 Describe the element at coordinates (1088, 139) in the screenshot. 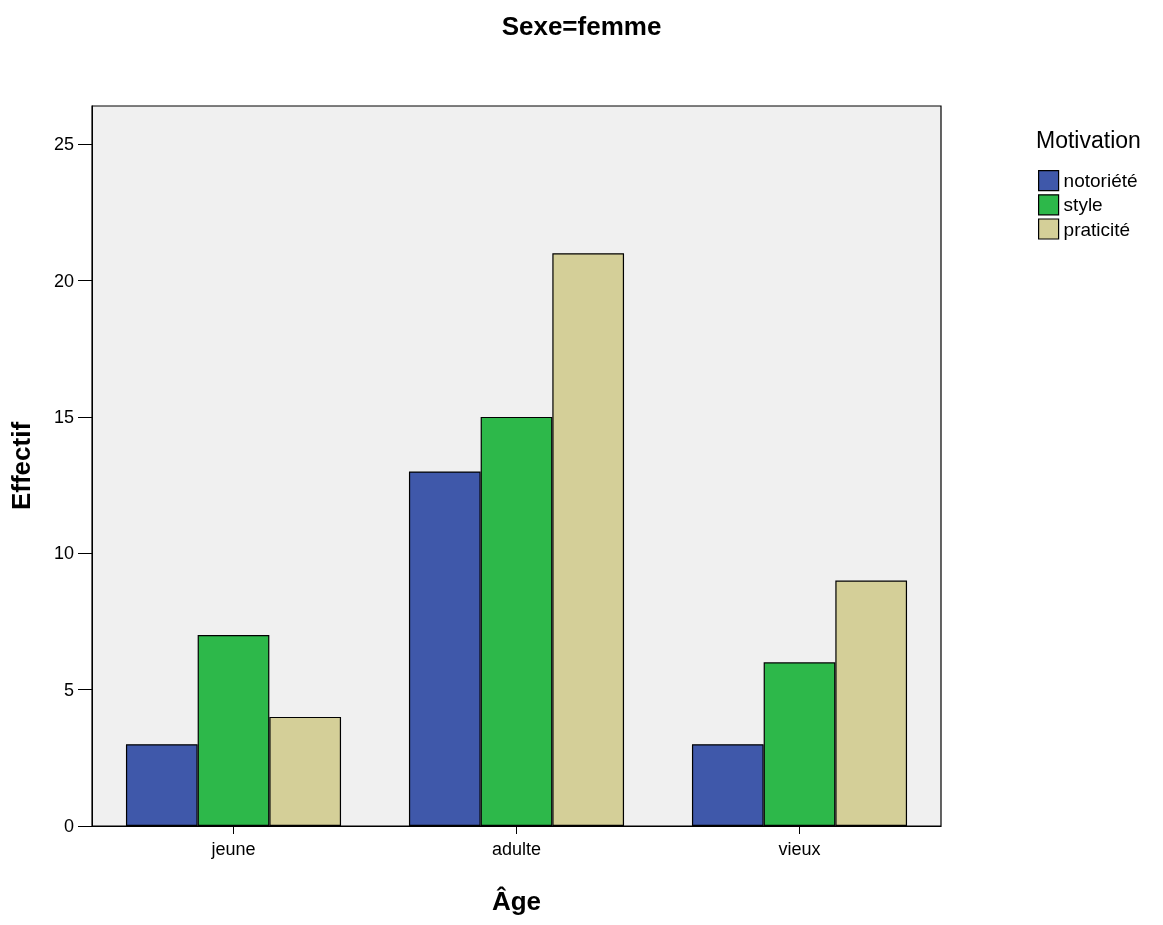

I see `legend-title: Motivation` at that location.